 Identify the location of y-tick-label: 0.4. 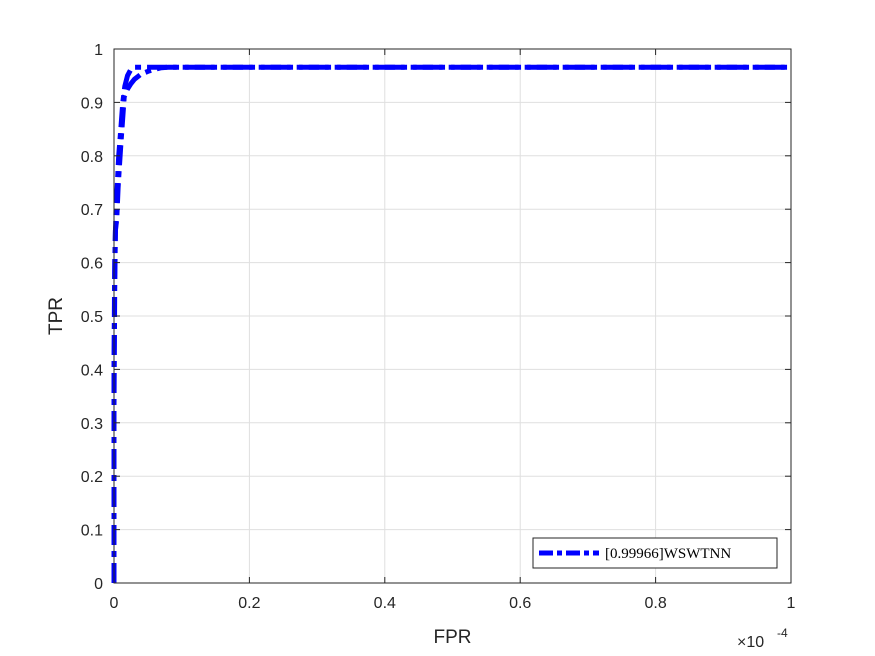
(92, 370).